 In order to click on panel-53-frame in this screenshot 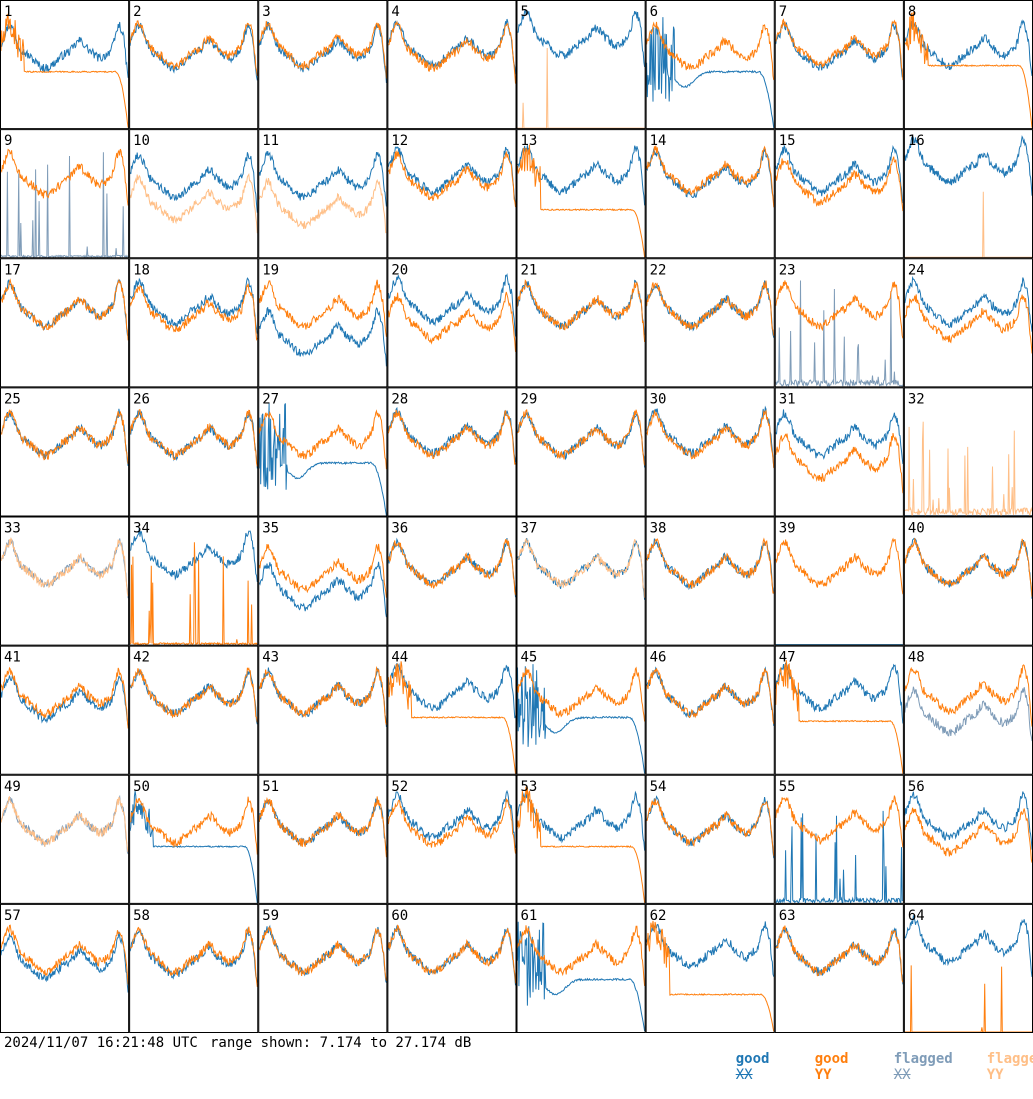, I will do `click(581, 839)`.